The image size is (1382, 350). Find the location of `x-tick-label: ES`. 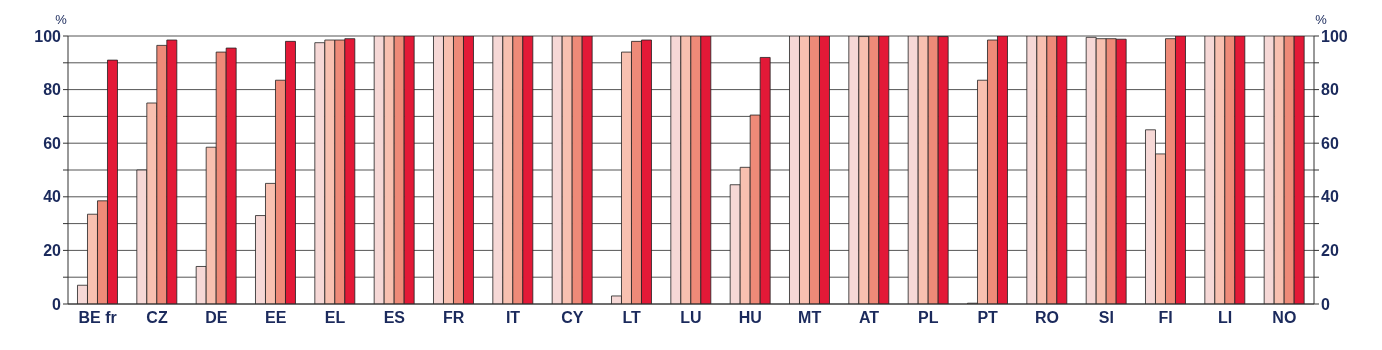

x-tick-label: ES is located at coordinates (394, 318).